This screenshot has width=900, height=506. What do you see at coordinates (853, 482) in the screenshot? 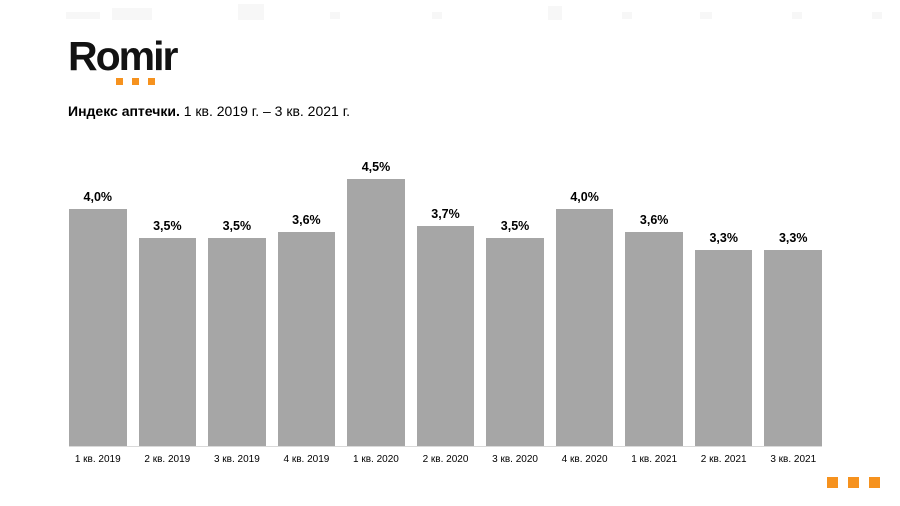
I see `footer-dots-icon` at bounding box center [853, 482].